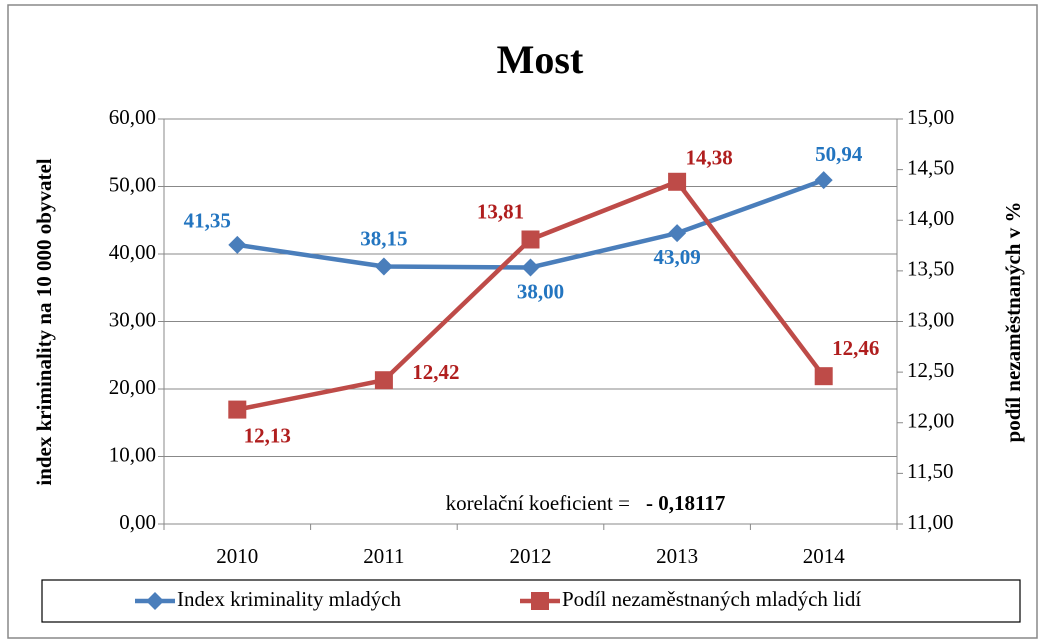 Image resolution: width=1045 pixels, height=644 pixels. What do you see at coordinates (930, 370) in the screenshot?
I see `y2-tick-label: 12,50` at bounding box center [930, 370].